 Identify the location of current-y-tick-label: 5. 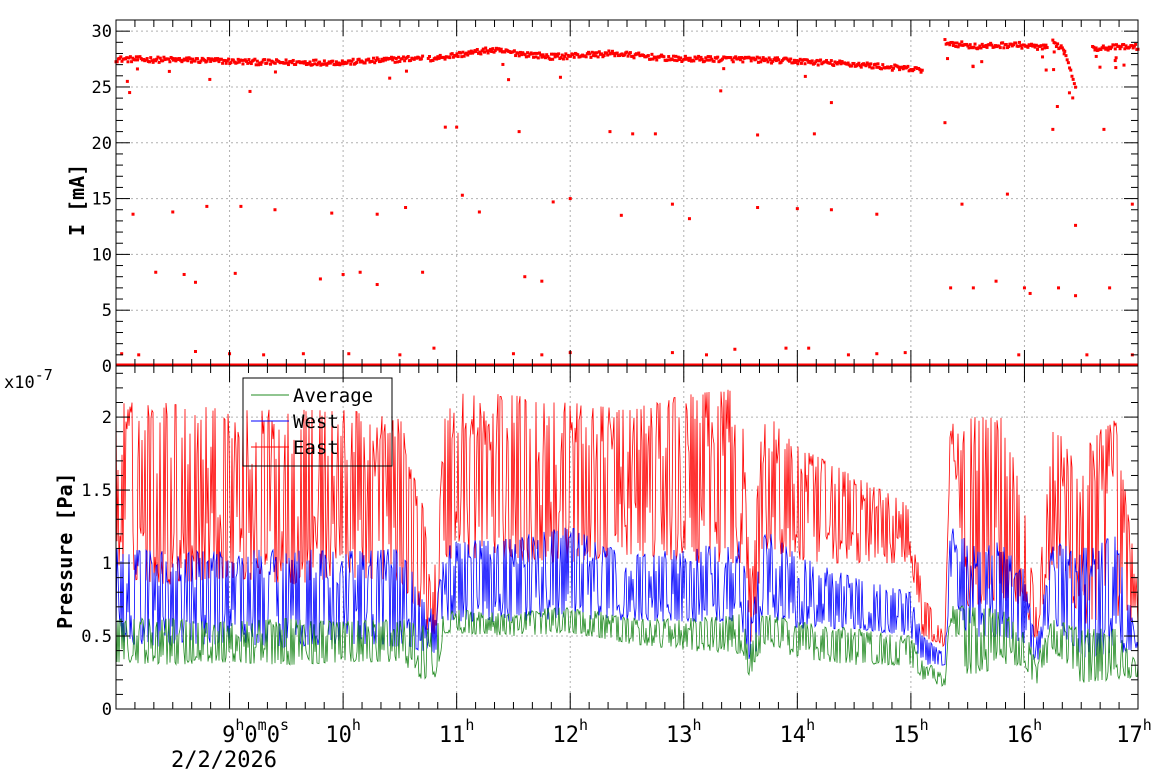
(107, 311).